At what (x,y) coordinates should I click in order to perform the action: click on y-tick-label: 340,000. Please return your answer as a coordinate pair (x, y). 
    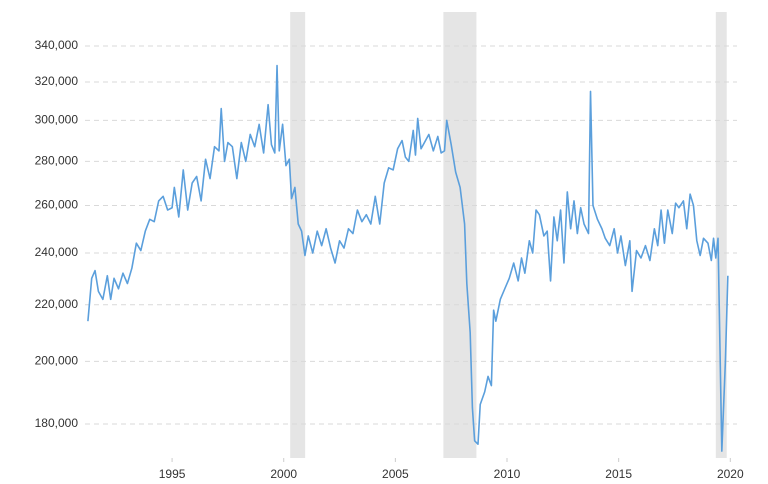
    Looking at the image, I should click on (57, 45).